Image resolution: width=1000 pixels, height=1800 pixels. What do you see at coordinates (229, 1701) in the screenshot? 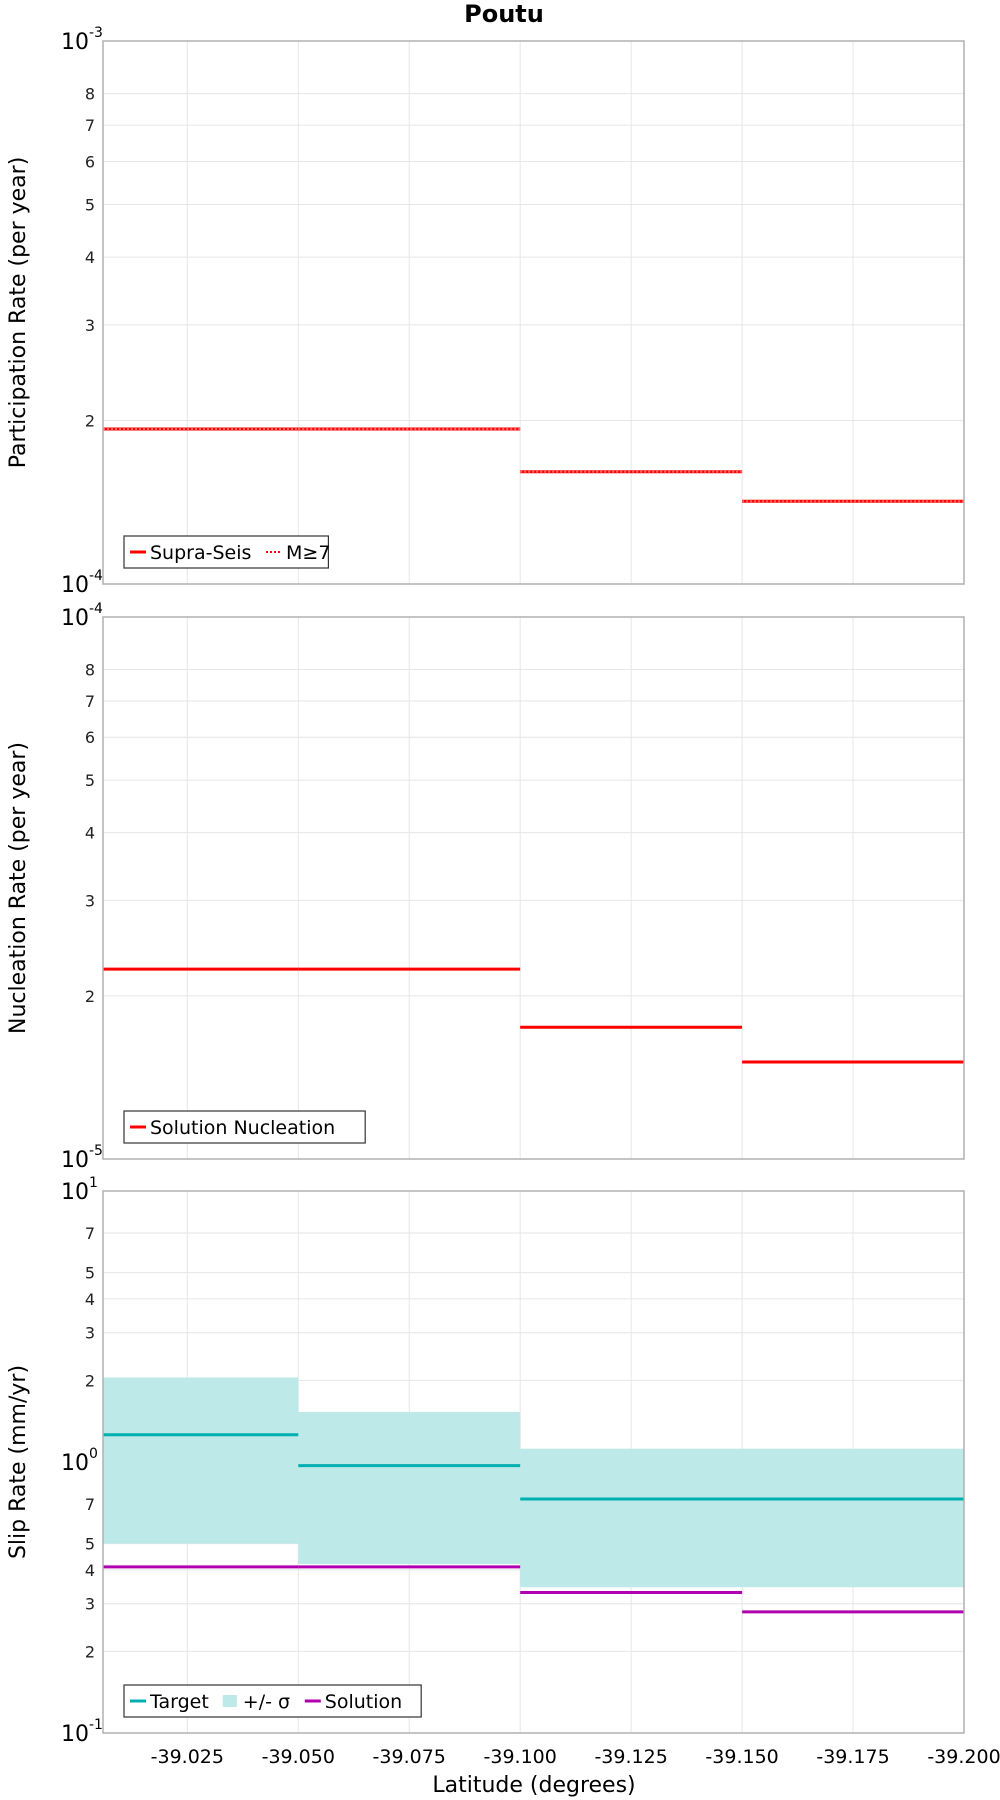
I see `legend-swatch` at bounding box center [229, 1701].